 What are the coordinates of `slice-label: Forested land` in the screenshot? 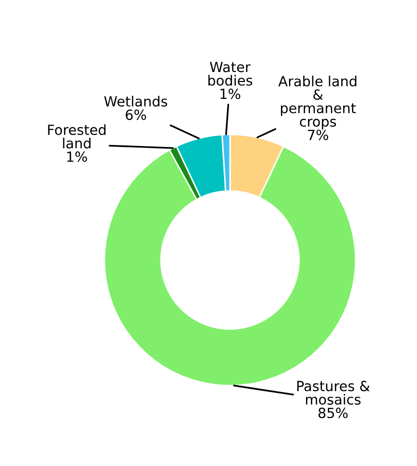 It's located at (77, 136).